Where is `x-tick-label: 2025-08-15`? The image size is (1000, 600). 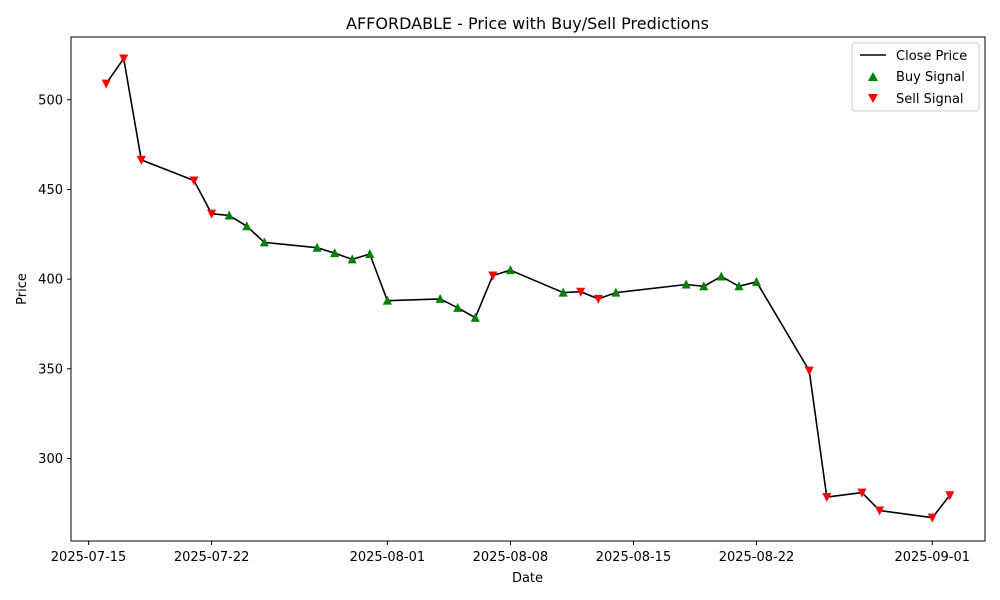
x-tick-label: 2025-08-15 is located at coordinates (634, 557).